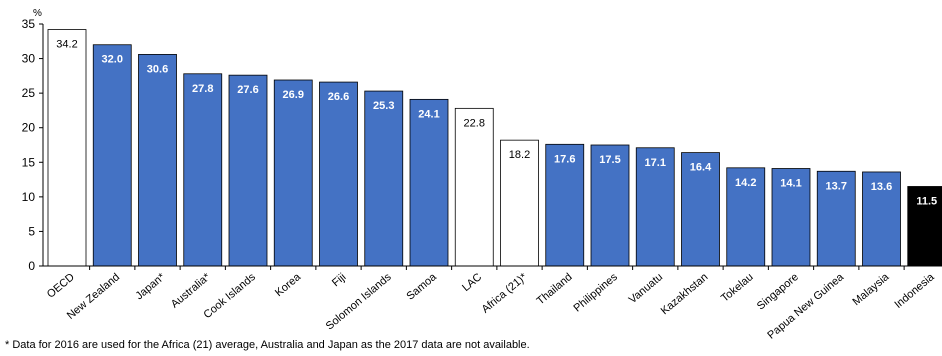 The width and height of the screenshot is (942, 356). What do you see at coordinates (61, 286) in the screenshot?
I see `x-category-label: OECD` at bounding box center [61, 286].